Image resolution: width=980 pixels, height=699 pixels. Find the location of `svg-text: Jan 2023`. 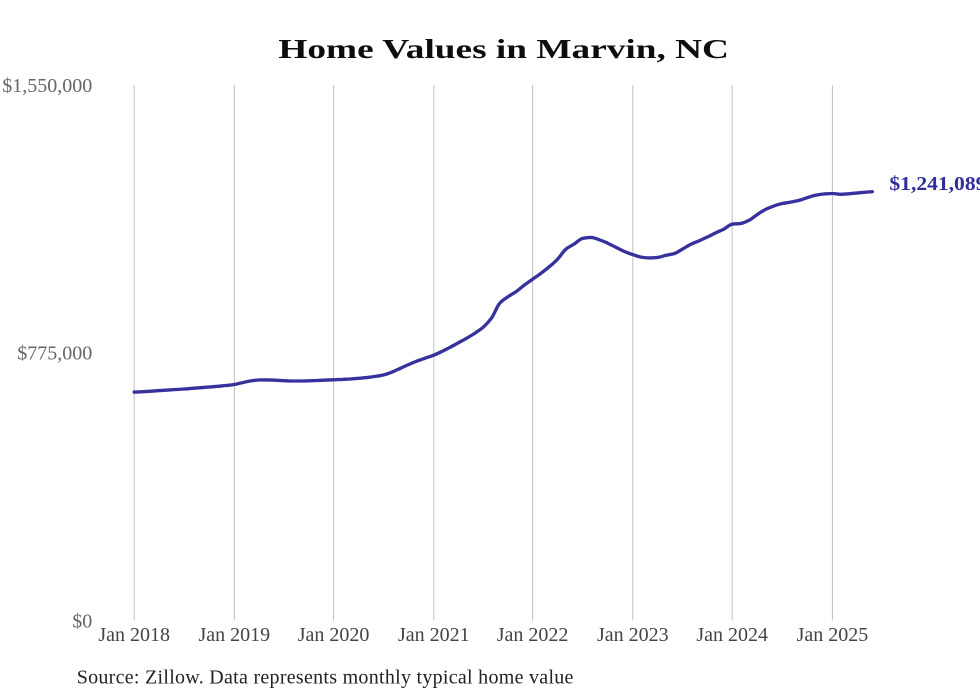

svg-text: Jan 2023 is located at coordinates (633, 635).